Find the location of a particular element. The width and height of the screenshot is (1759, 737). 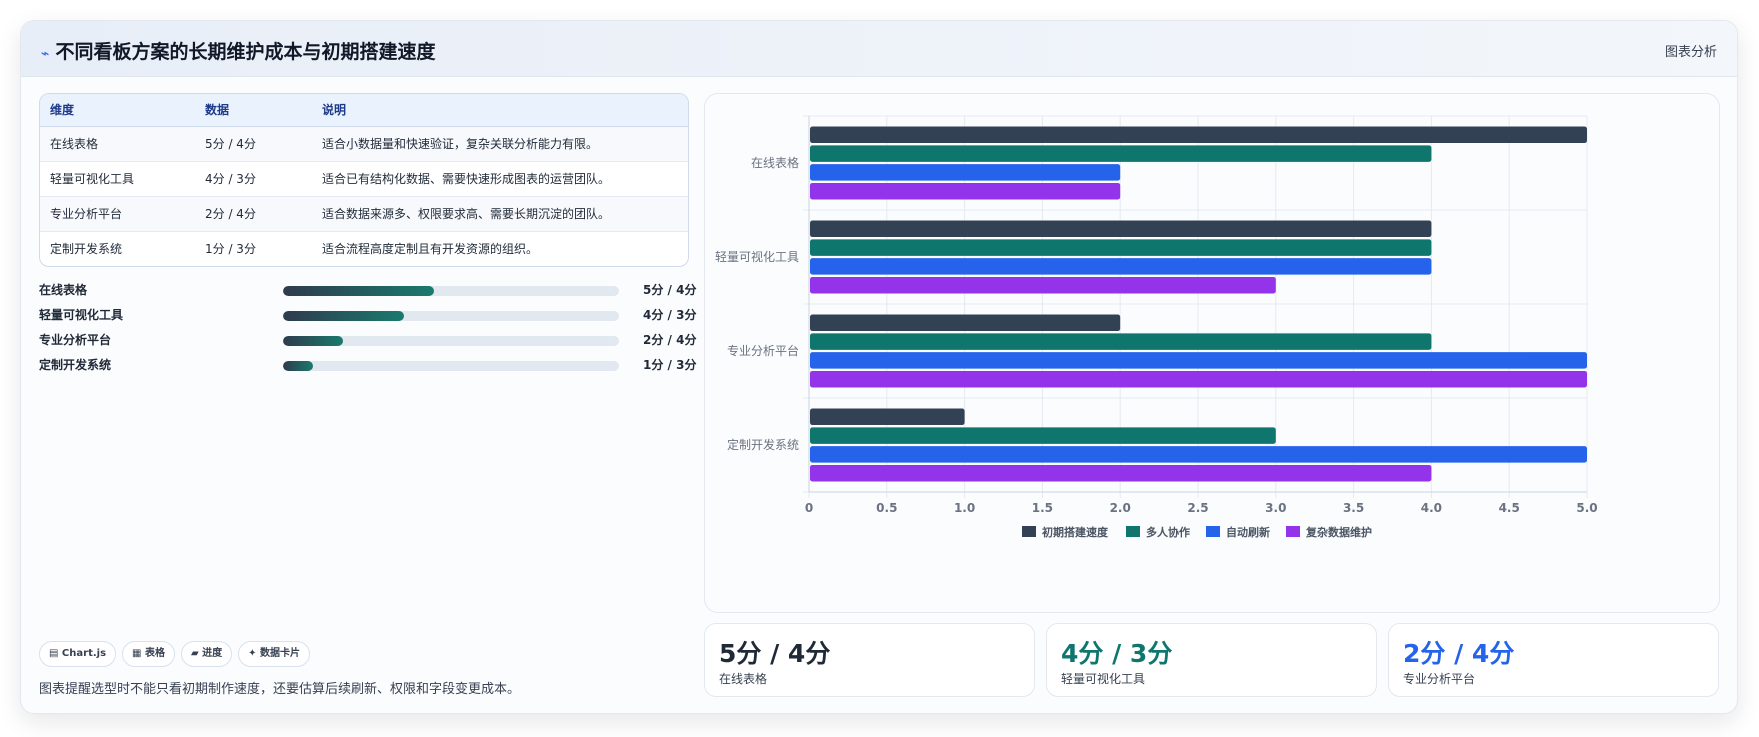

x-tick-label: 1.5 is located at coordinates (1042, 508).